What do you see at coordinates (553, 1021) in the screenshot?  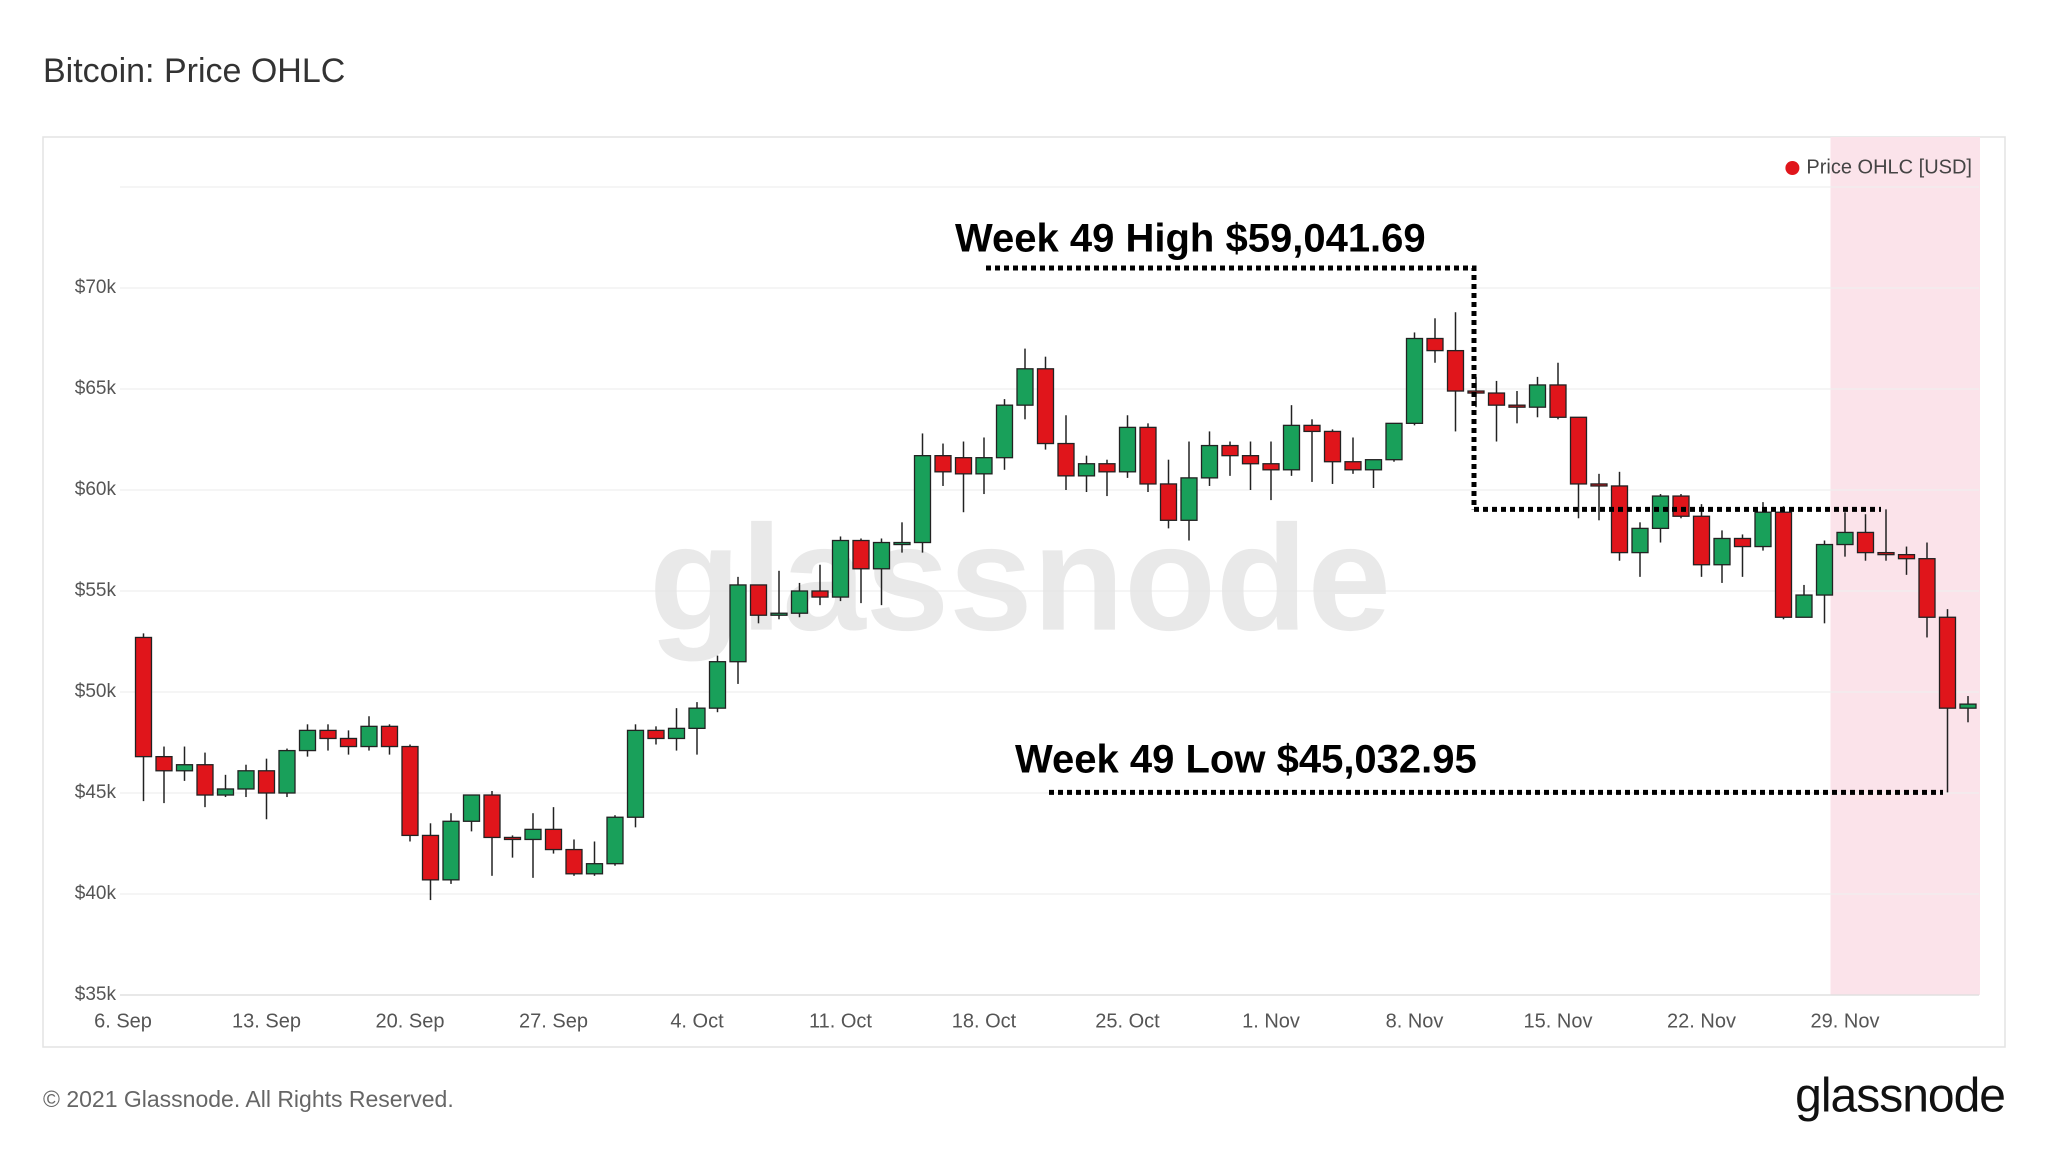 I see `x-tick-label: 27. Sep` at bounding box center [553, 1021].